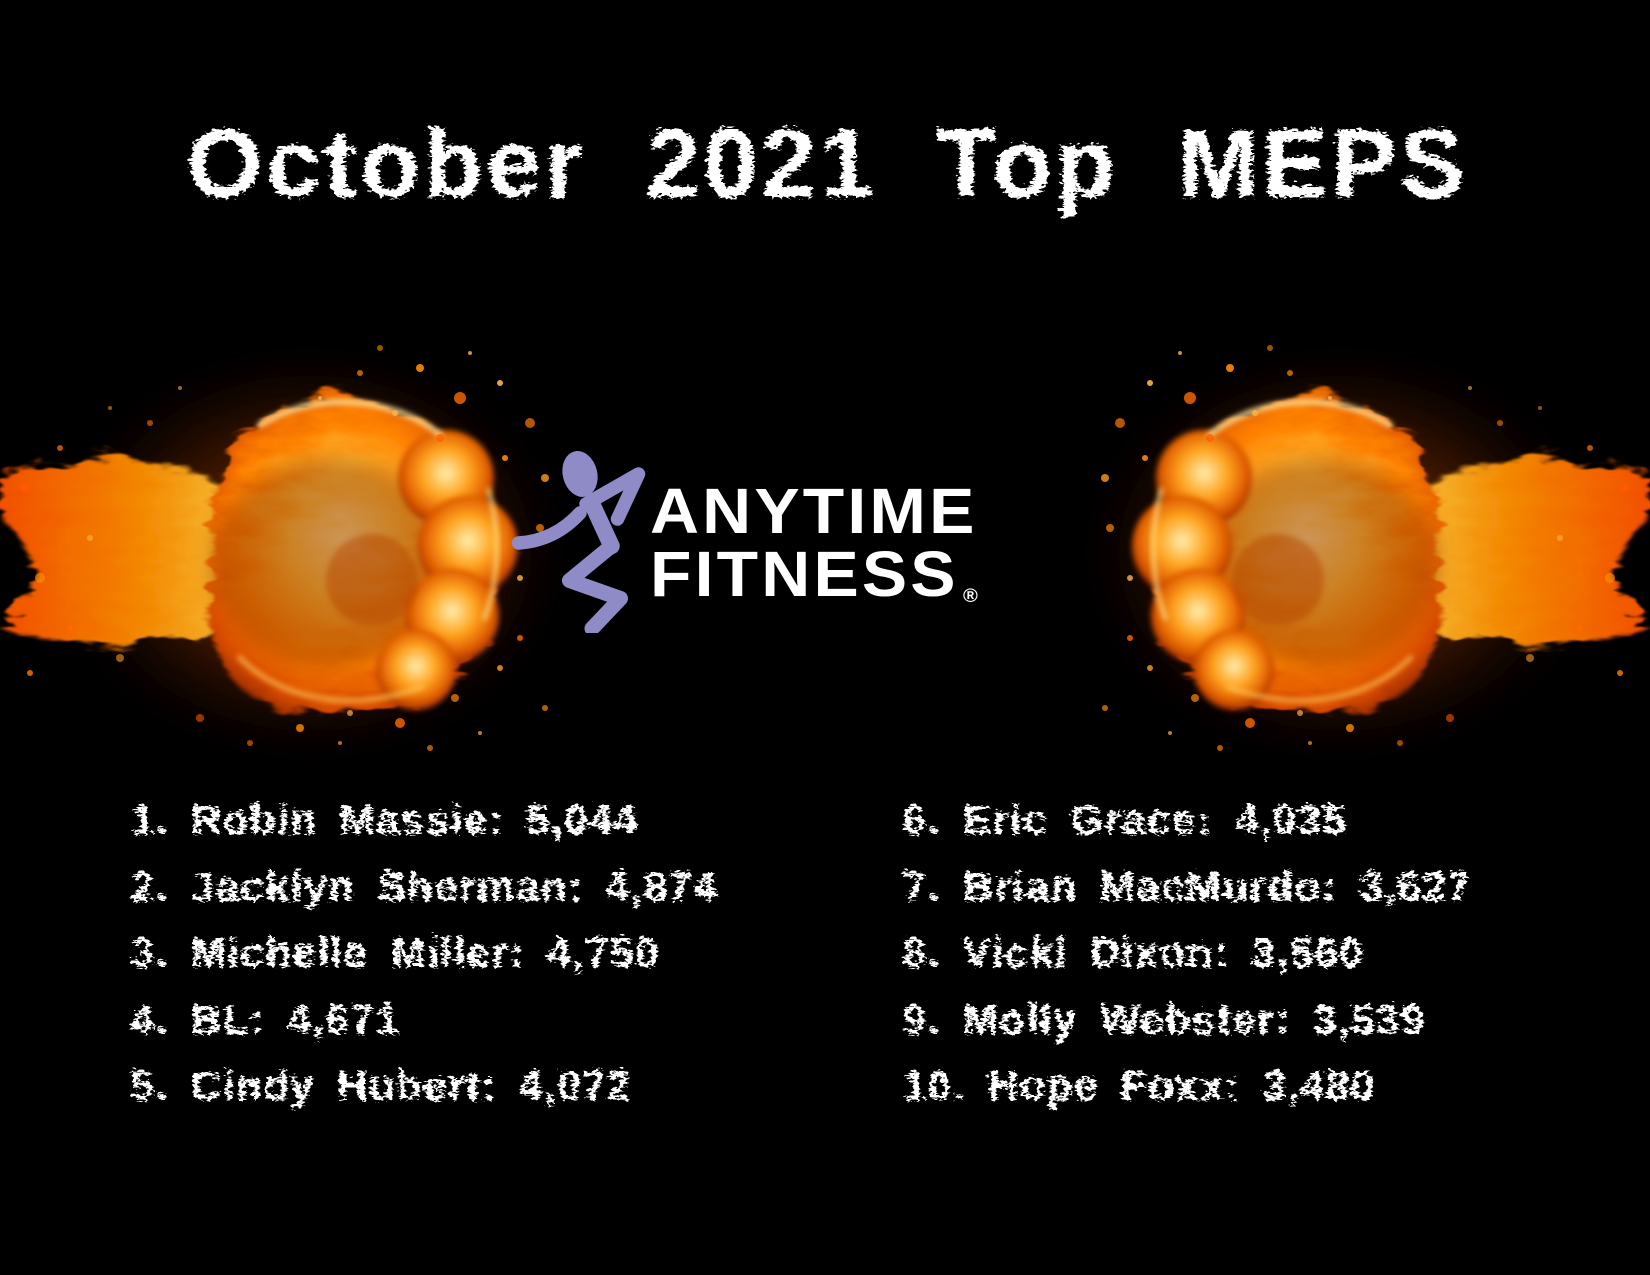  What do you see at coordinates (1131, 950) in the screenshot?
I see `leaderboard-row: 8. Vicki Dixon: 3,560` at bounding box center [1131, 950].